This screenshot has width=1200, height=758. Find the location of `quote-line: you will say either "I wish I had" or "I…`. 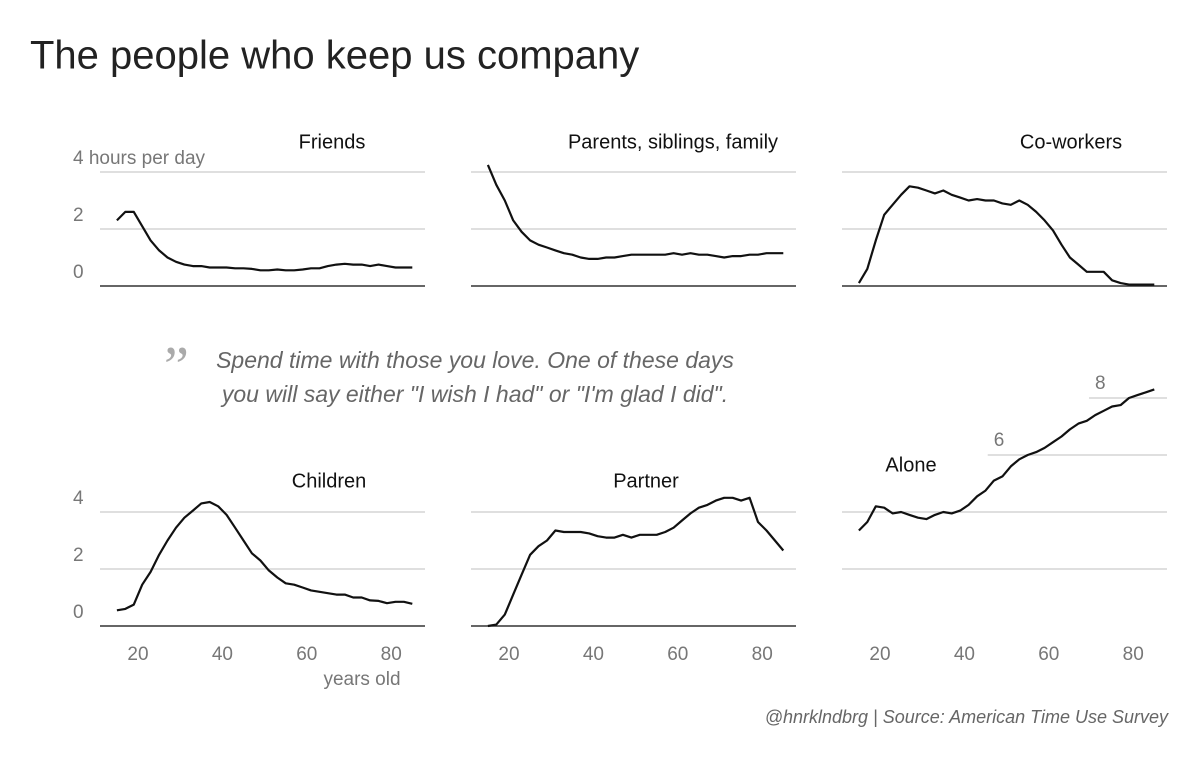

quote-line: you will say either "I wish I had" or "I… is located at coordinates (474, 394).